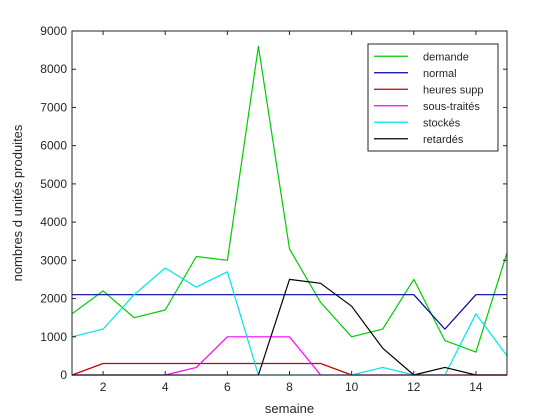 This screenshot has height=420, width=560. Describe the element at coordinates (17, 202) in the screenshot. I see `y-axis-label: nombres d unités produites` at that location.